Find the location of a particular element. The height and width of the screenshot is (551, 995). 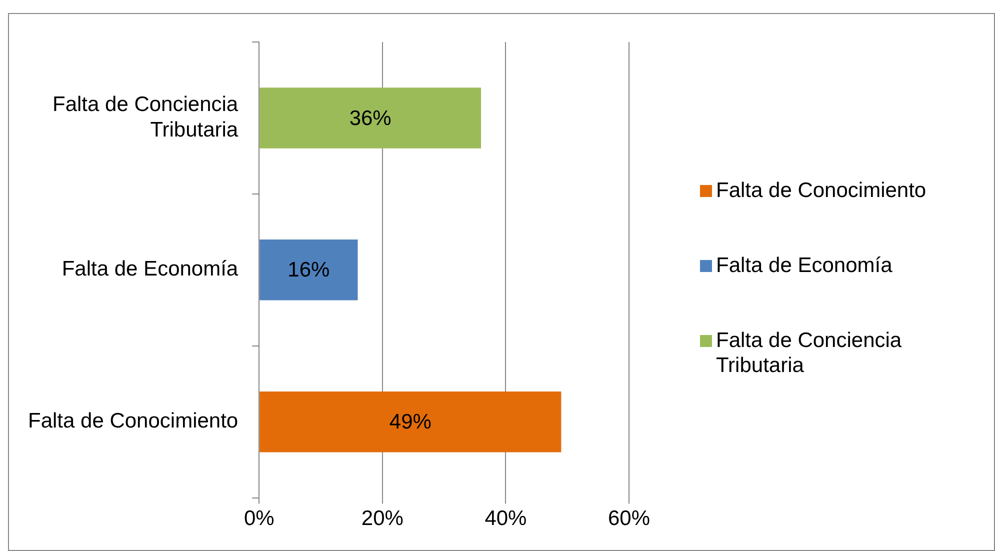

data-label: 16% is located at coordinates (309, 270).